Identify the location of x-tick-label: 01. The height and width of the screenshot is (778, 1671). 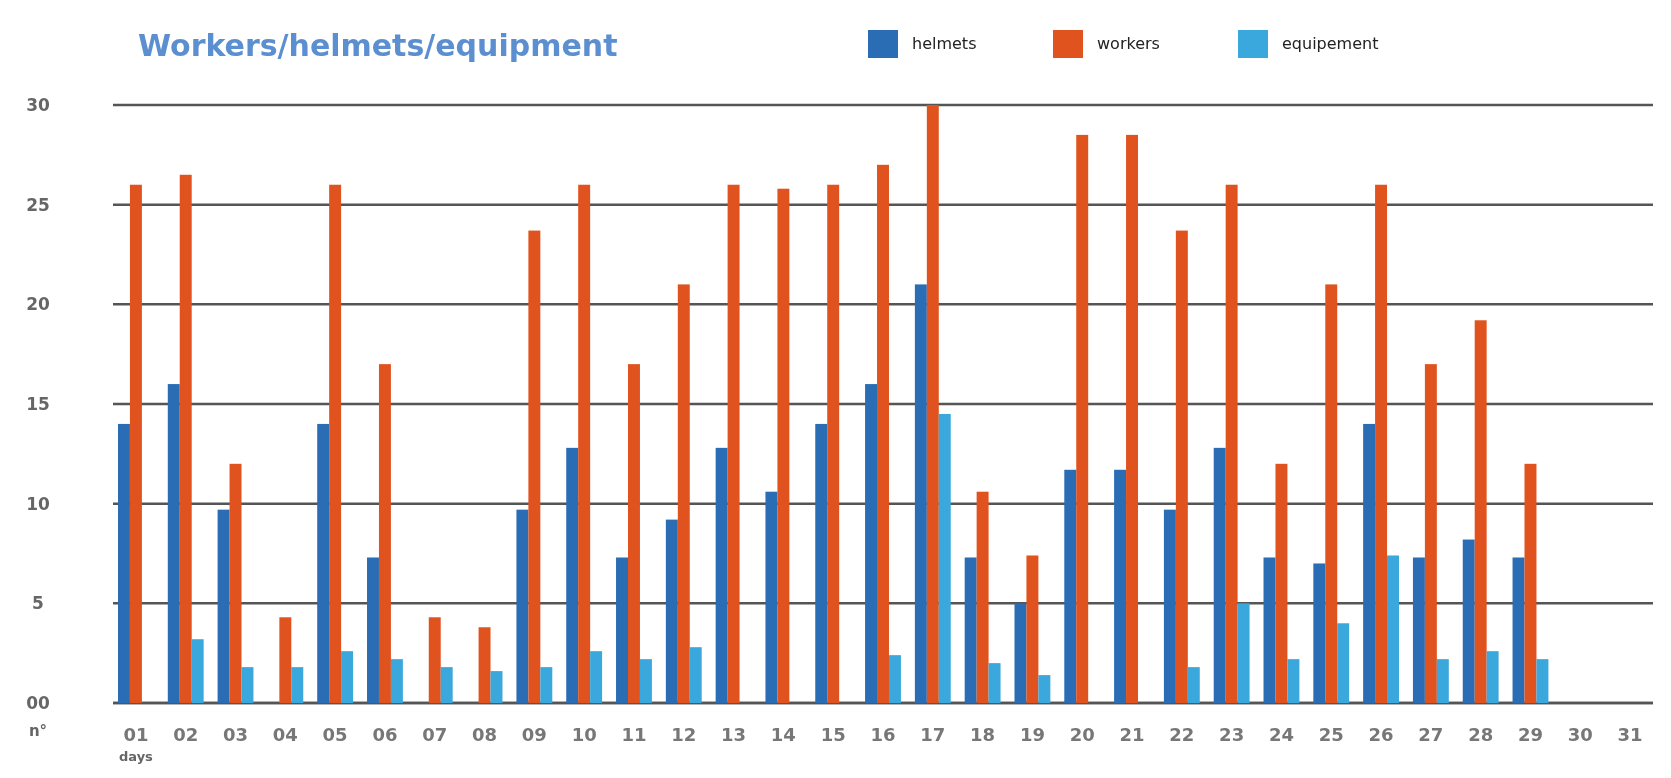
(136, 734).